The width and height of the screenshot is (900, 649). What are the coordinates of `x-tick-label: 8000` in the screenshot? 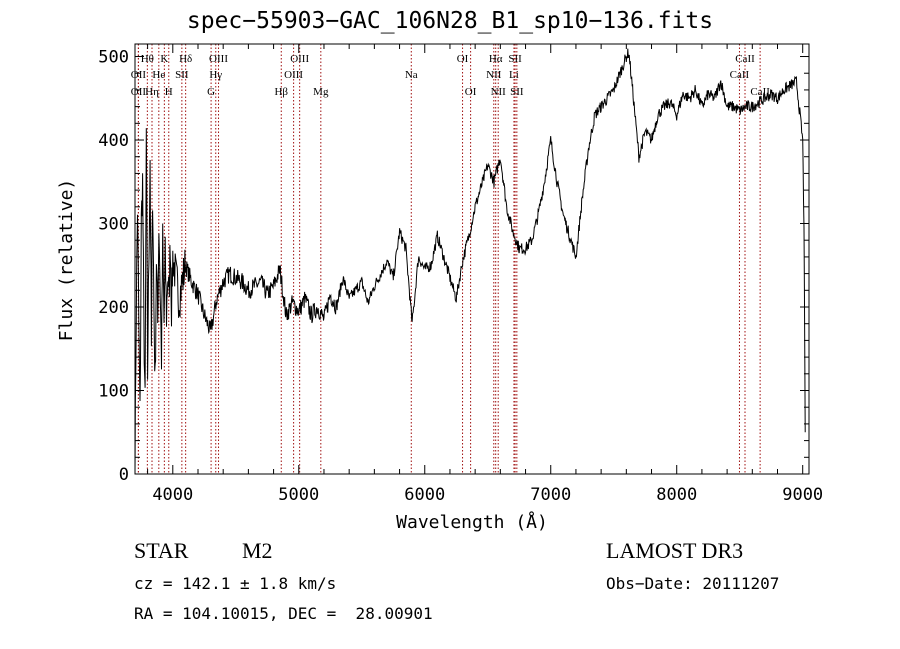 It's located at (676, 495).